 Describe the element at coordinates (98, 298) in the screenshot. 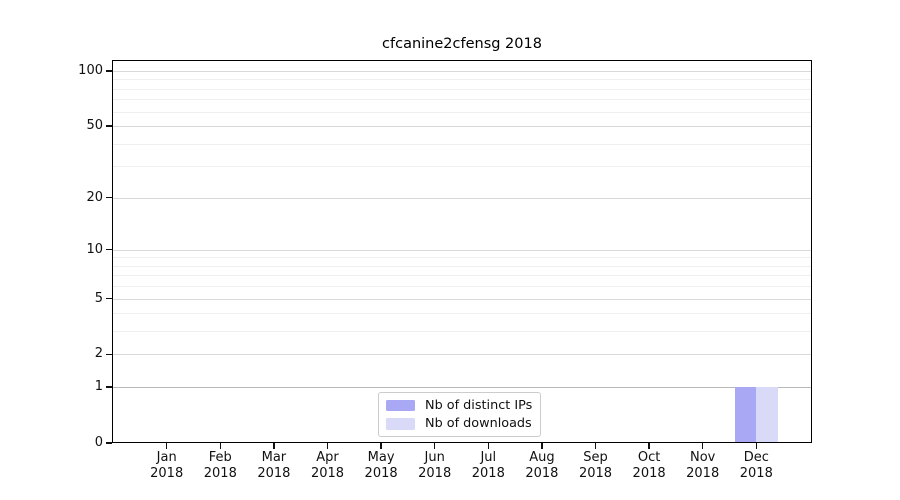

I see `y-axis-tick-label: 5` at that location.